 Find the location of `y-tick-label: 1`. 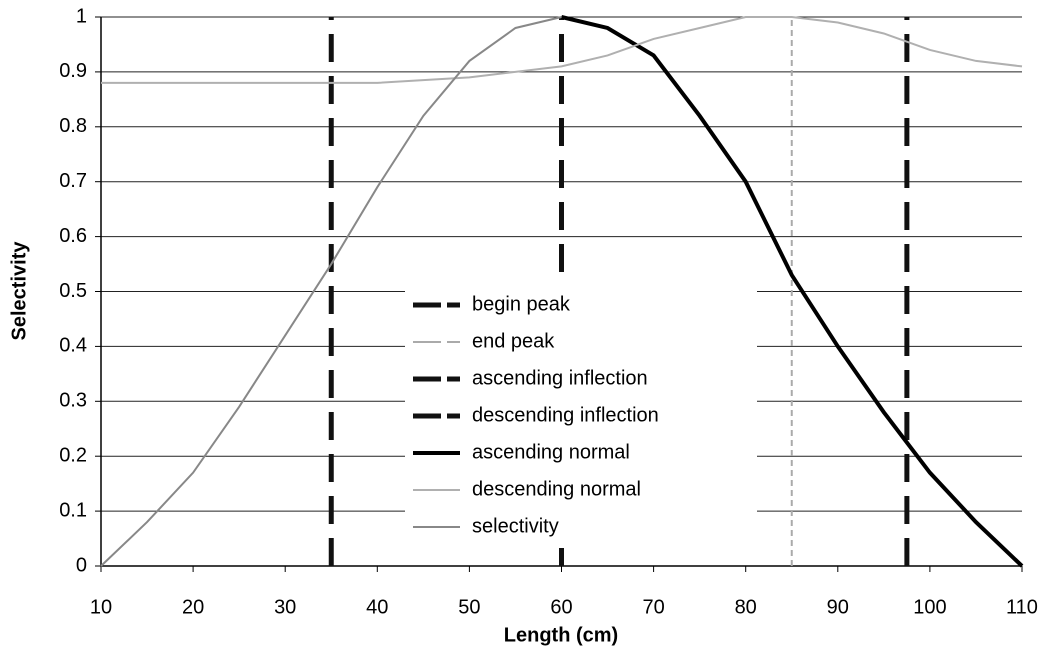

y-tick-label: 1 is located at coordinates (81, 16).